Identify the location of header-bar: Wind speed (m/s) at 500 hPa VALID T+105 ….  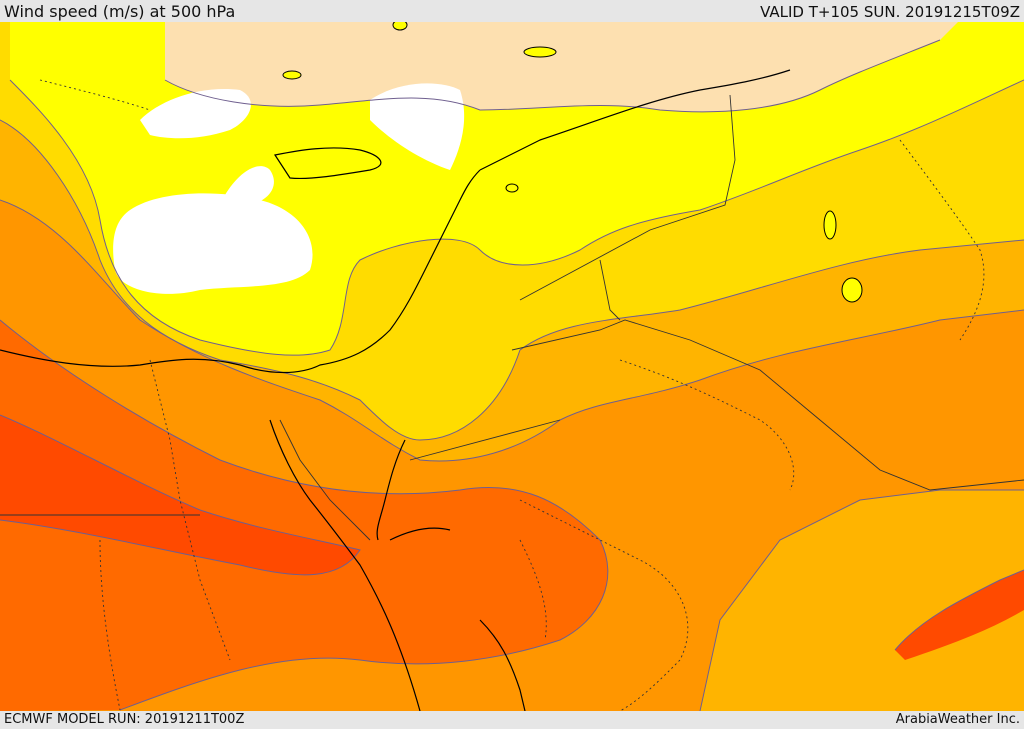
(512, 11).